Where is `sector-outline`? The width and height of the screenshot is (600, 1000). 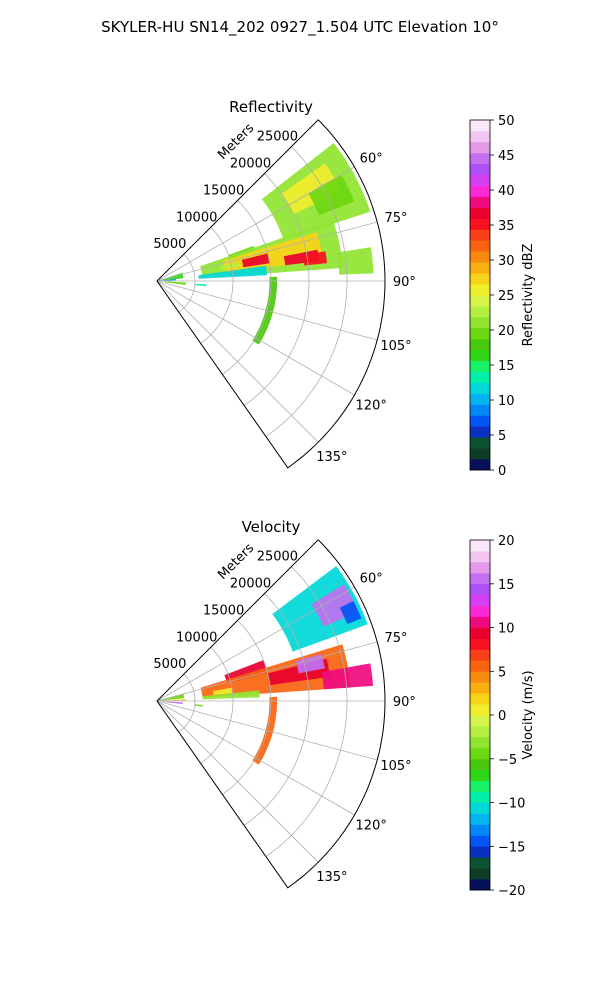
sector-outline is located at coordinates (271, 714).